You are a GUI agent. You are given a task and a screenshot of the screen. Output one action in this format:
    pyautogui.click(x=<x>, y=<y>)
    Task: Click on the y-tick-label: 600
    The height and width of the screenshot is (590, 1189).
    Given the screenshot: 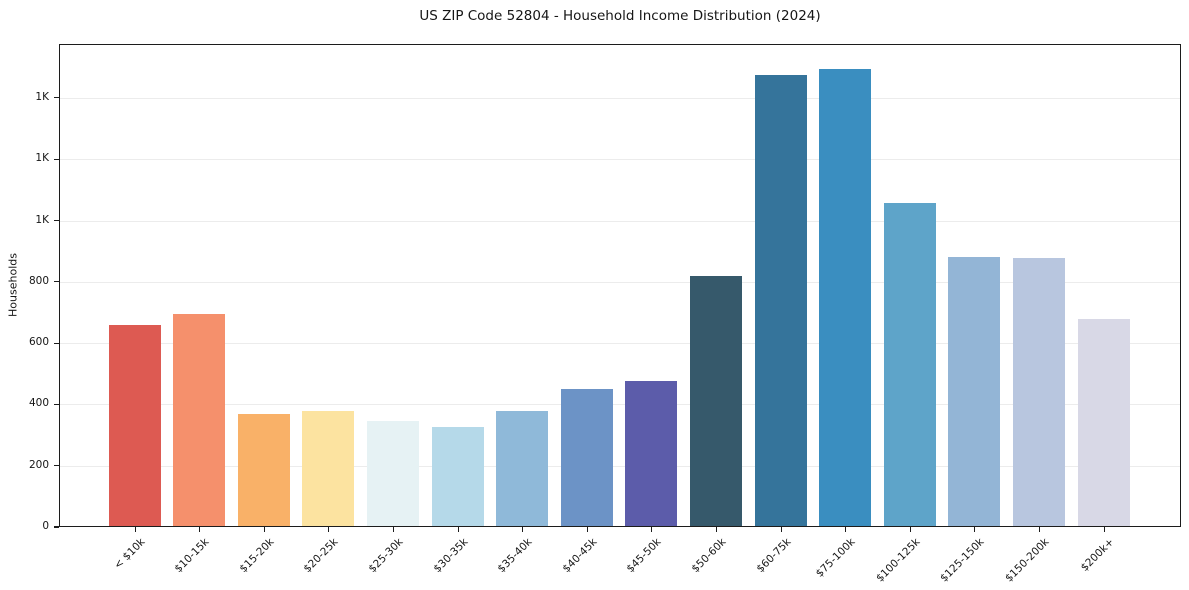 What is the action you would take?
    pyautogui.click(x=38, y=342)
    